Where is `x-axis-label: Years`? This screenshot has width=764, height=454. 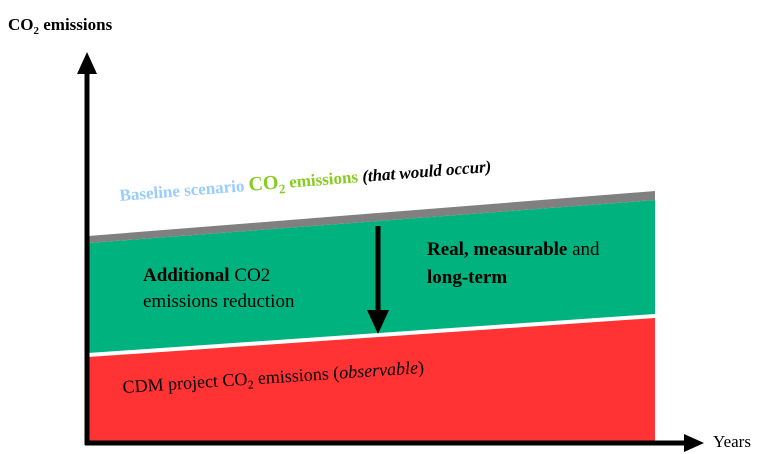
x-axis-label: Years is located at coordinates (732, 441).